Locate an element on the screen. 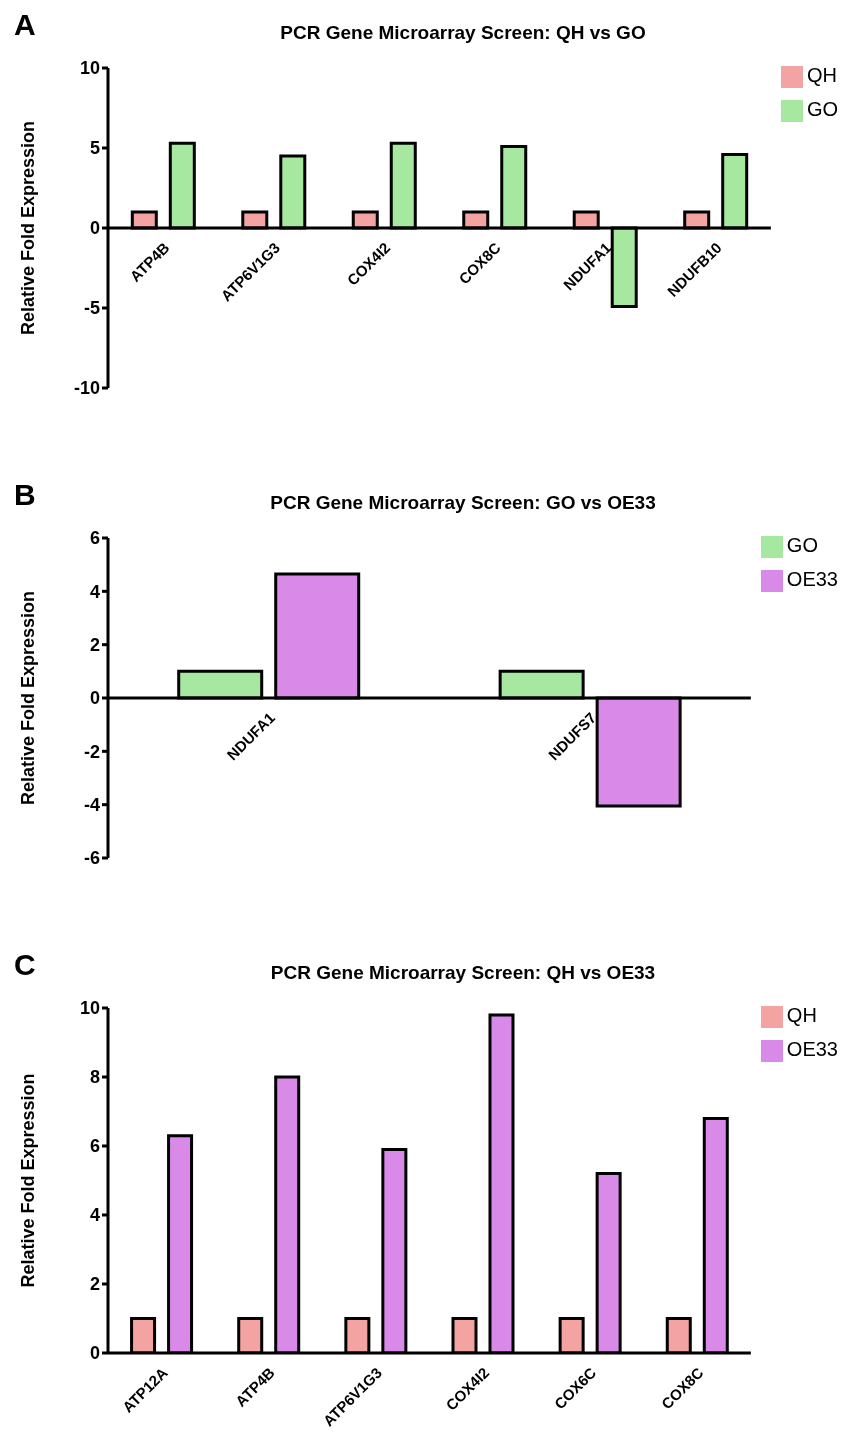  chart-title: PCR Gene Microarray Screen: QH vs OE33 is located at coordinates (463, 972).